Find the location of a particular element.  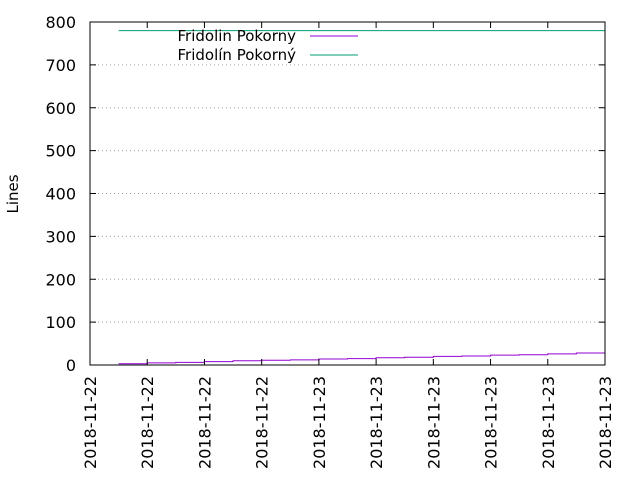

y-tick-label: 400 is located at coordinates (60, 194).